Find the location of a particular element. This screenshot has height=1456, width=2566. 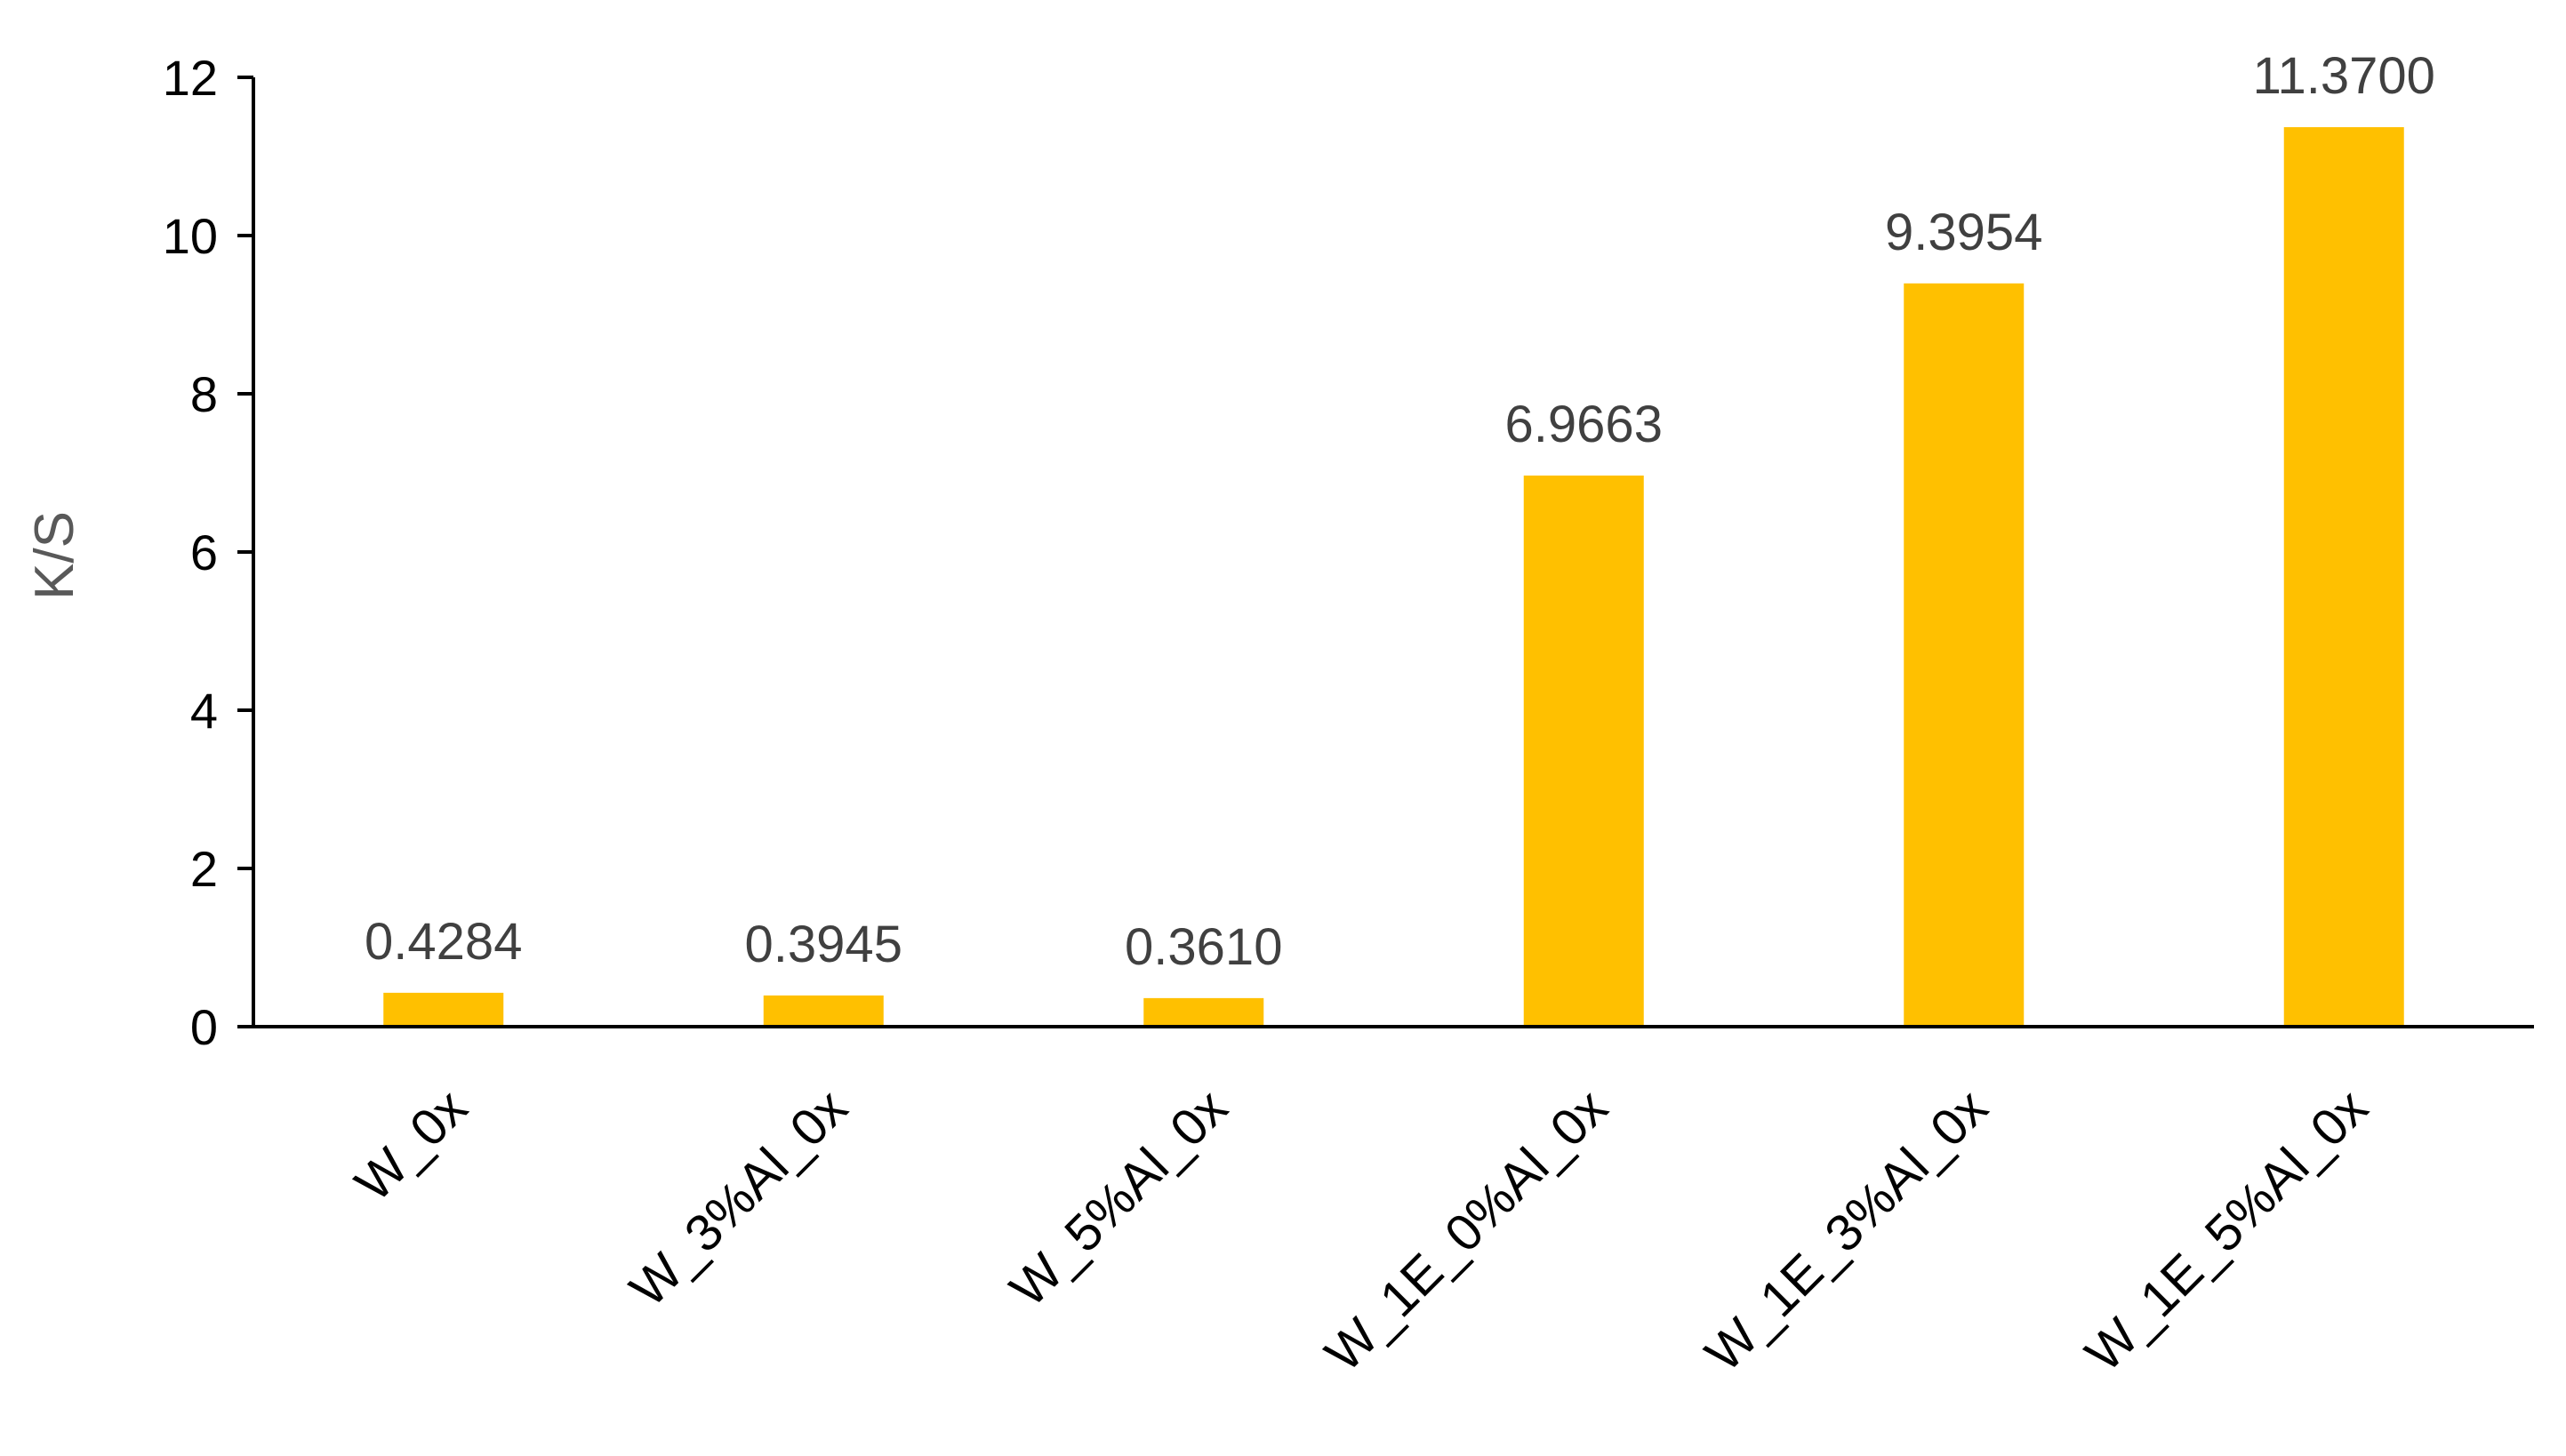

data-label: 9.3954 is located at coordinates (1964, 232).